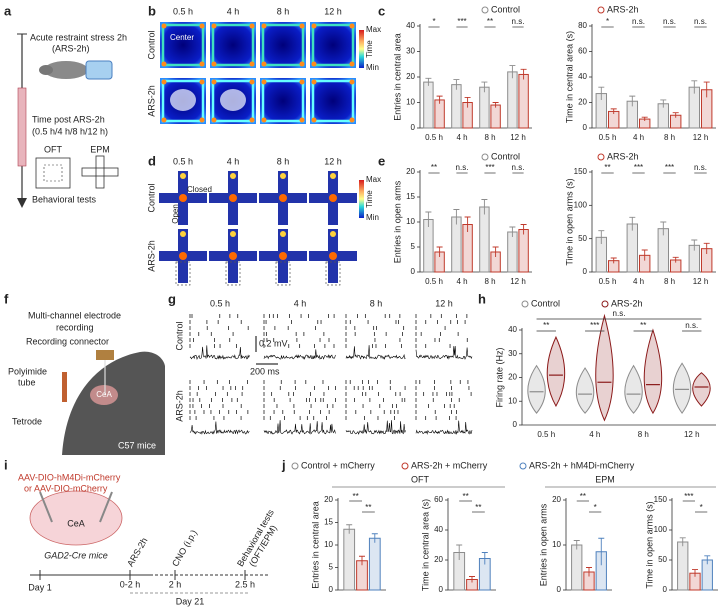 This screenshot has width=720, height=609. Describe the element at coordinates (70, 131) in the screenshot. I see `label: (0.5 h/4 h/8 h/12 h)` at that location.